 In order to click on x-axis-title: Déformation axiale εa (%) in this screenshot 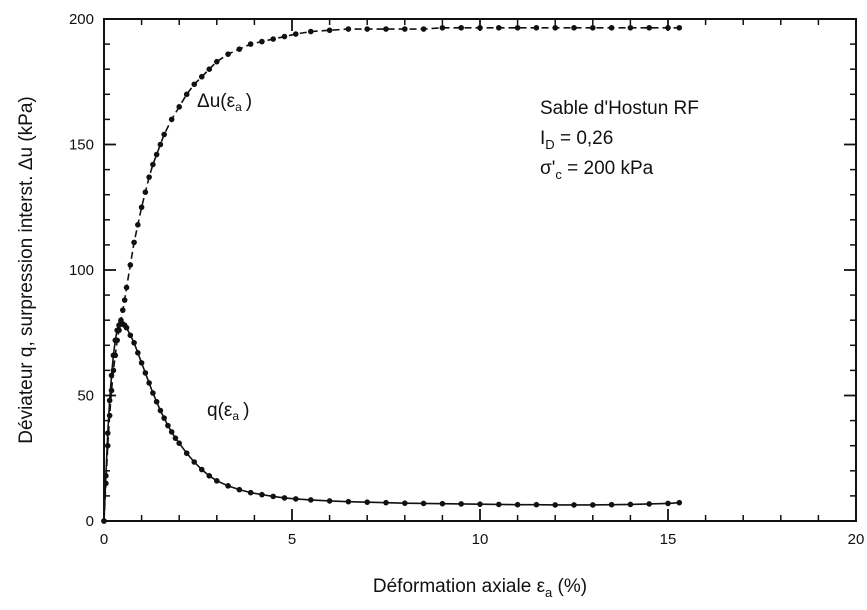, I will do `click(480, 588)`.